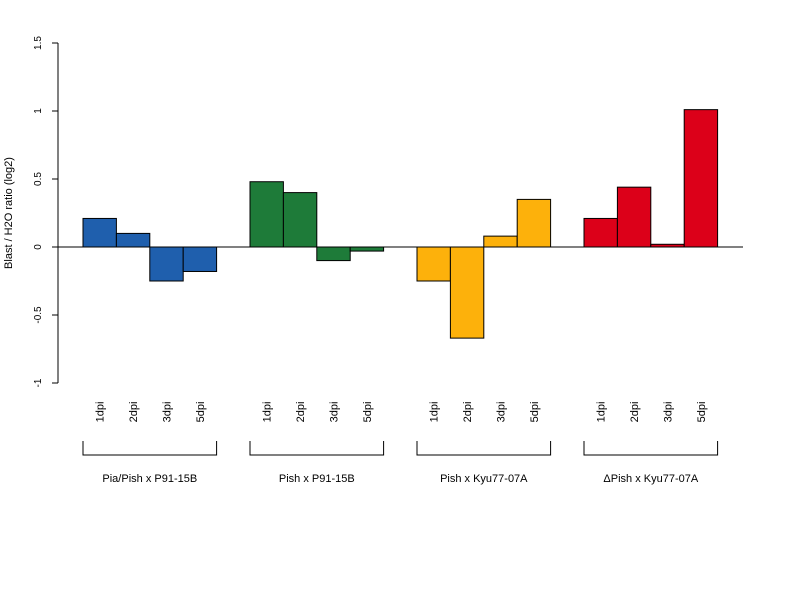  Describe the element at coordinates (38, 247) in the screenshot. I see `y-tick-label: 0` at that location.